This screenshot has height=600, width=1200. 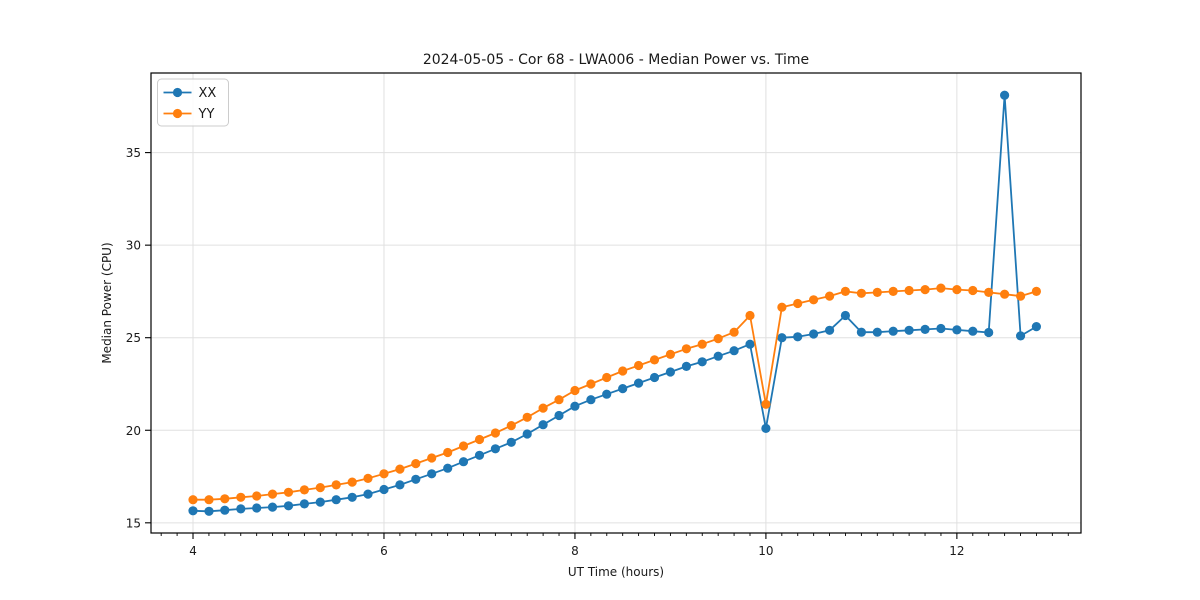 What do you see at coordinates (956, 551) in the screenshot?
I see `x-tick-label: 12` at bounding box center [956, 551].